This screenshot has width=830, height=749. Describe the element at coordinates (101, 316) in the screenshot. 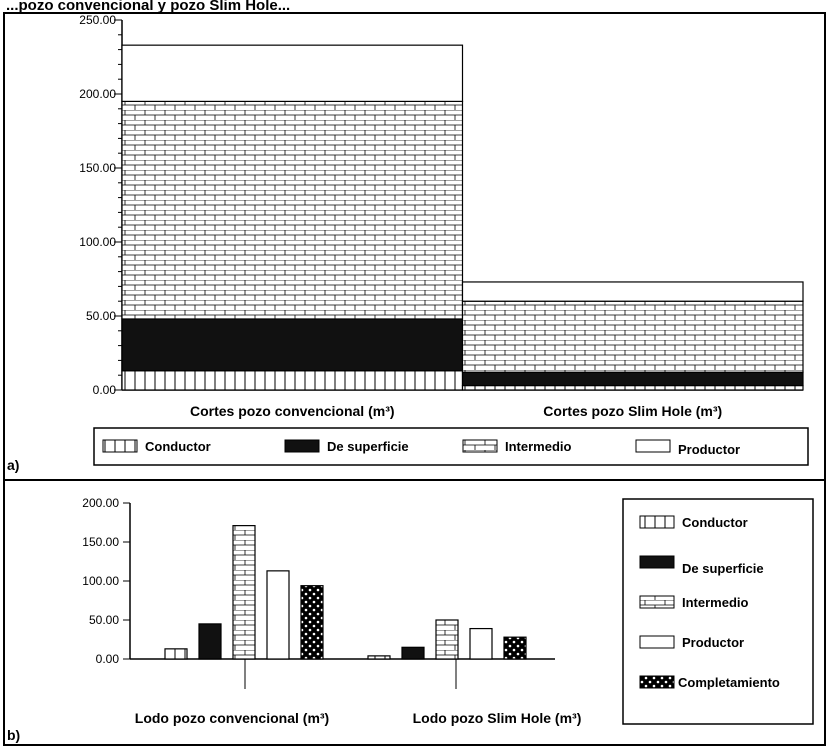

I see `panel-a-y-tick-label: 50.00` at that location.